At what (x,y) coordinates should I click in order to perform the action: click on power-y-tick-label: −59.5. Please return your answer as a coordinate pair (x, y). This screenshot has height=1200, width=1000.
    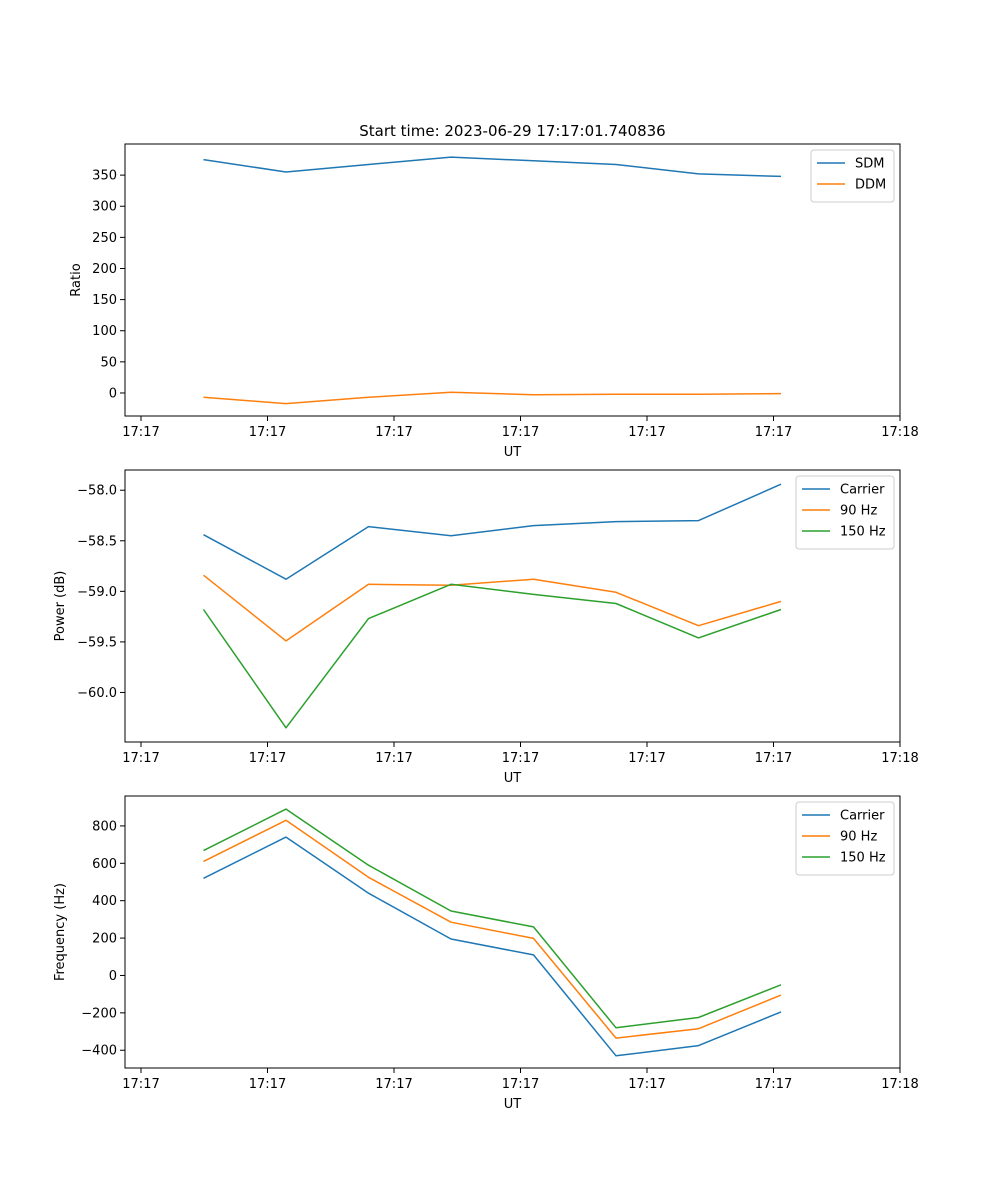
    Looking at the image, I should click on (97, 642).